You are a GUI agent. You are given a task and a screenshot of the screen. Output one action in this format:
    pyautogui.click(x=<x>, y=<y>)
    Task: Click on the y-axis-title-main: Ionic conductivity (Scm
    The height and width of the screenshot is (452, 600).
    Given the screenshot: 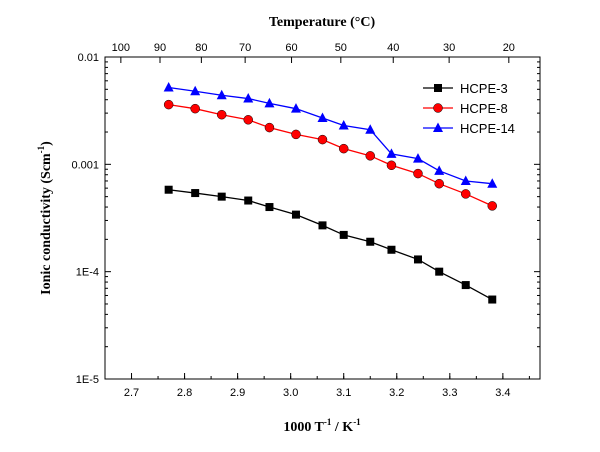 What is the action you would take?
    pyautogui.click(x=46, y=224)
    